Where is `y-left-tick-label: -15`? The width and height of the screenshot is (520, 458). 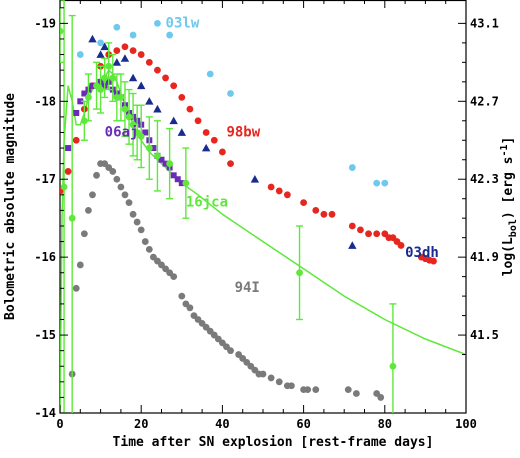 y-left-tick-label: -15 is located at coordinates (45, 335).